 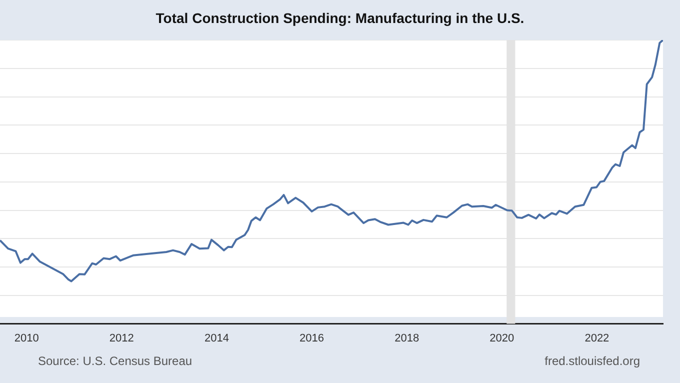 I want to click on x-tick-label: 2016, so click(x=312, y=338).